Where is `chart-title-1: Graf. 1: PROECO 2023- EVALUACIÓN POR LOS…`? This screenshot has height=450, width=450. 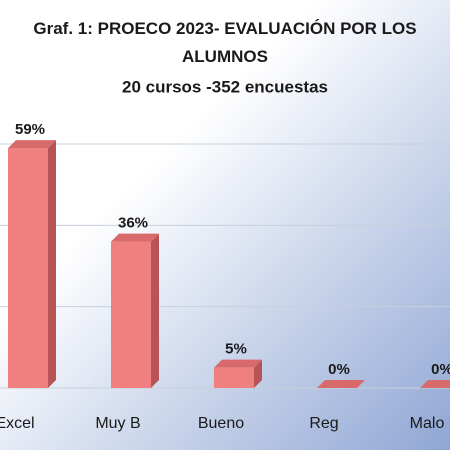 chart-title-1: Graf. 1: PROECO 2023- EVALUACIÓN POR LOS… is located at coordinates (224, 42).